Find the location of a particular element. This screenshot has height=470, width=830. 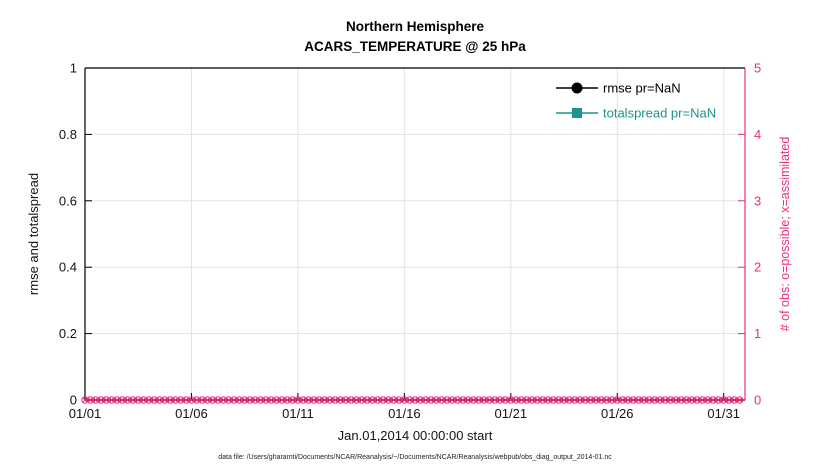

legend-label-rmse: rmse pr=NaN is located at coordinates (642, 88).